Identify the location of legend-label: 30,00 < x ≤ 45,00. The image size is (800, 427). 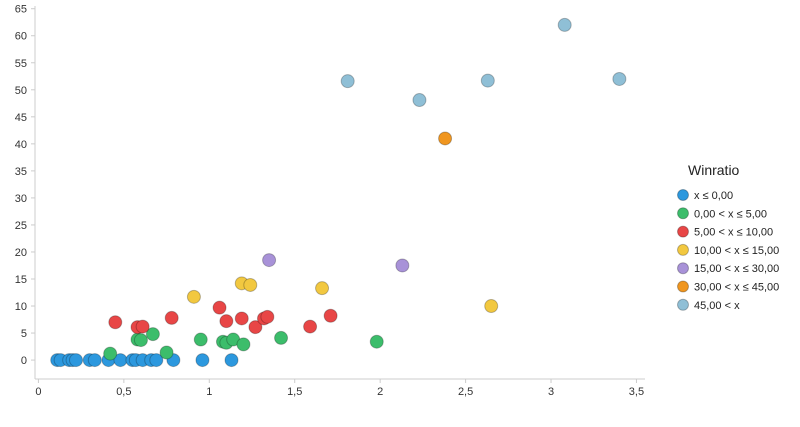
(736, 288).